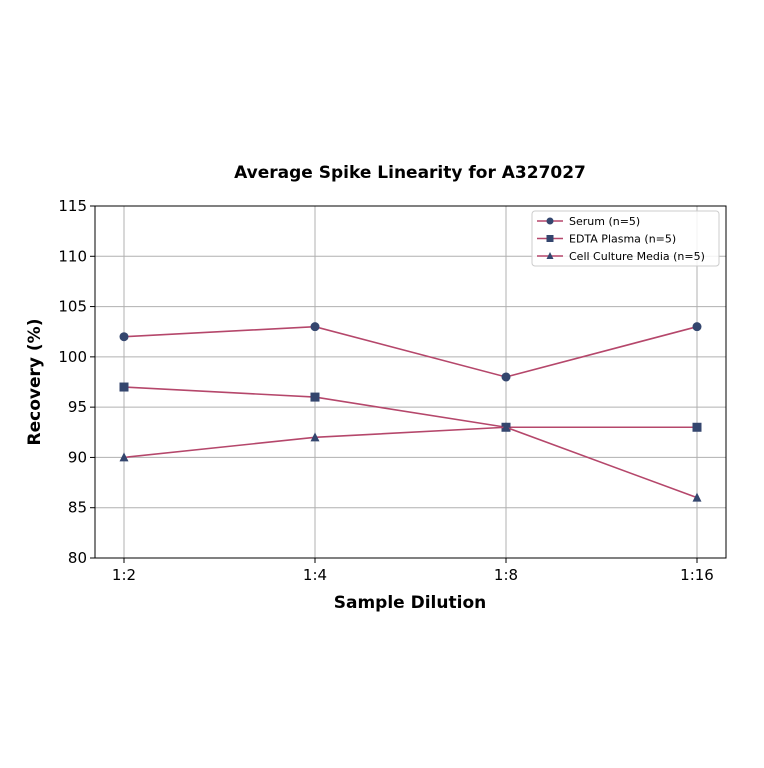 This screenshot has height=768, width=764. What do you see at coordinates (604, 221) in the screenshot?
I see `legend-label: Serum (n=5)` at bounding box center [604, 221].